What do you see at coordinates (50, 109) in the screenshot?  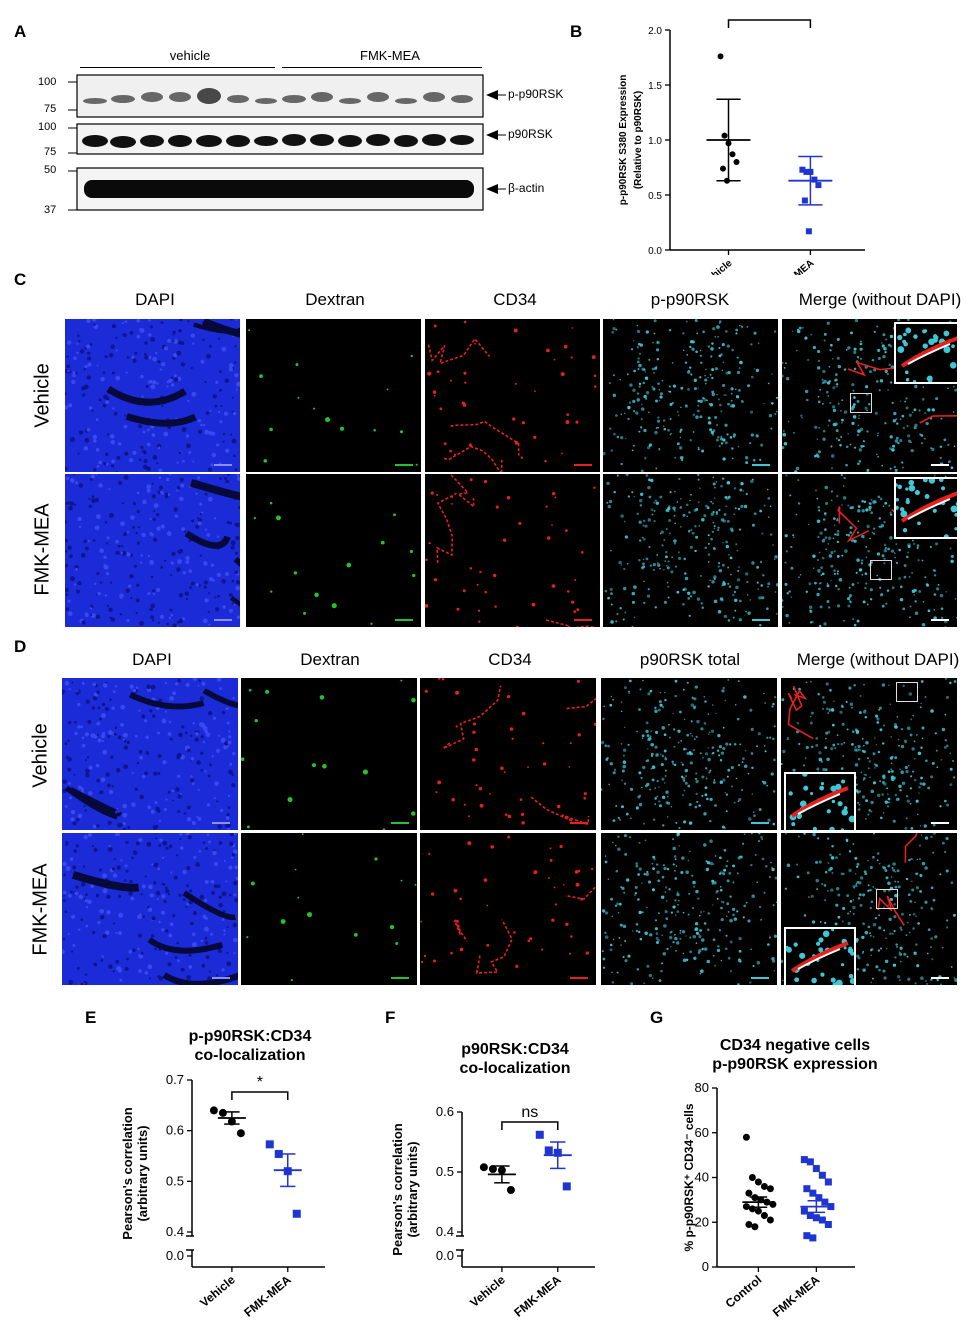 I see `marker-75-a: 75` at bounding box center [50, 109].